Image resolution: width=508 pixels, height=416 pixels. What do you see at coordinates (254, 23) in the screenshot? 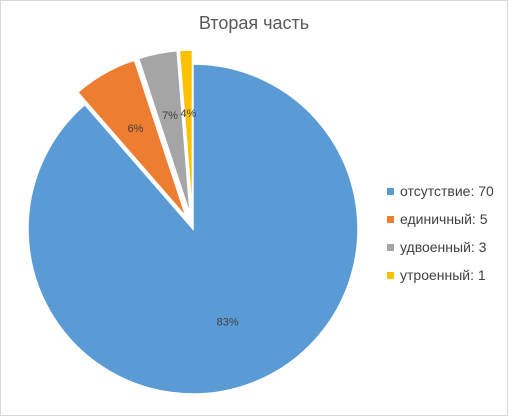
I see `chart-title: Вторая часть` at bounding box center [254, 23].